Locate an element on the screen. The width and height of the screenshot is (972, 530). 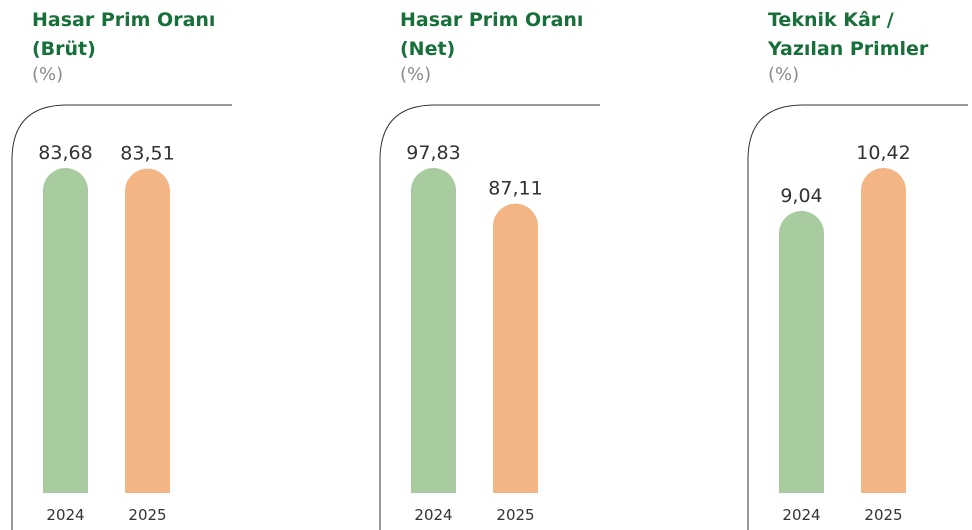
value-label: 87,11 is located at coordinates (515, 189).